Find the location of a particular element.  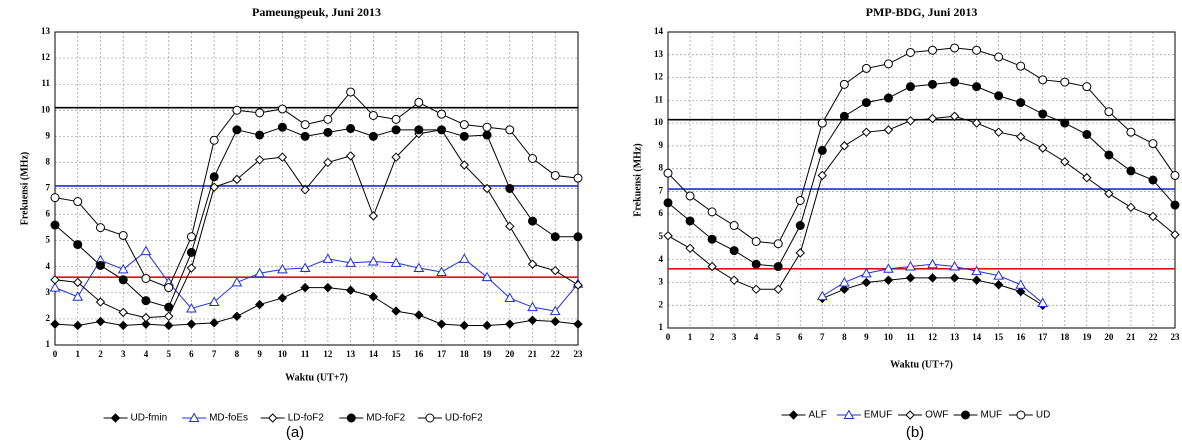

y-tick-label: 10 is located at coordinates (46, 109).